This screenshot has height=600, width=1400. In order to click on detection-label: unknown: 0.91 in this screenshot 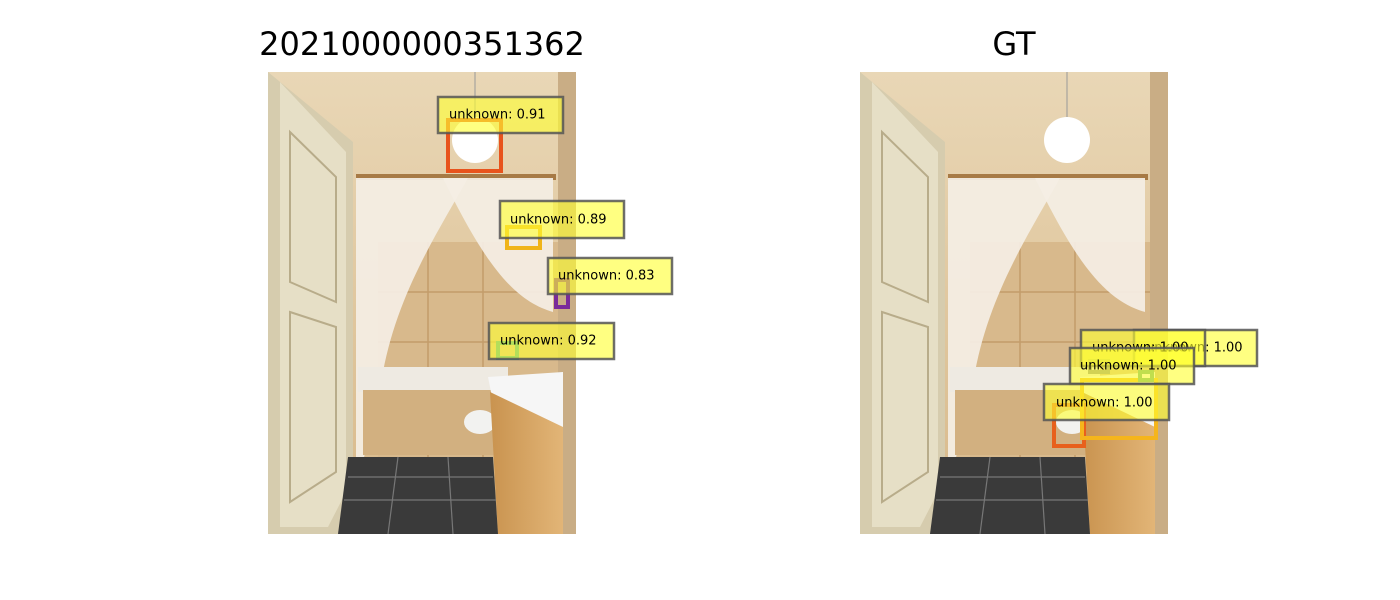, I will do `click(497, 115)`.